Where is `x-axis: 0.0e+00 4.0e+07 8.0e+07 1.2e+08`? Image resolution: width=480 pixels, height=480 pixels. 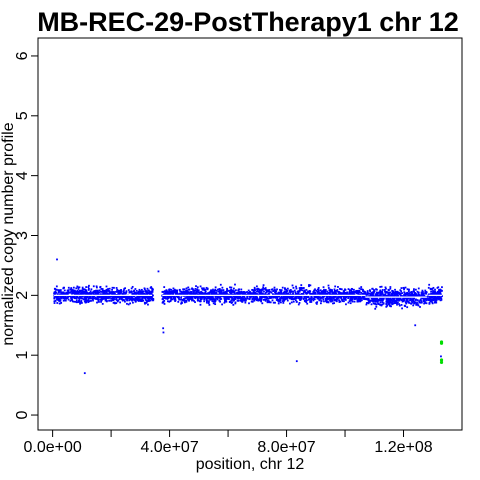
x-axis: 0.0e+00 4.0e+07 8.0e+07 1.2e+08 is located at coordinates (228, 443).